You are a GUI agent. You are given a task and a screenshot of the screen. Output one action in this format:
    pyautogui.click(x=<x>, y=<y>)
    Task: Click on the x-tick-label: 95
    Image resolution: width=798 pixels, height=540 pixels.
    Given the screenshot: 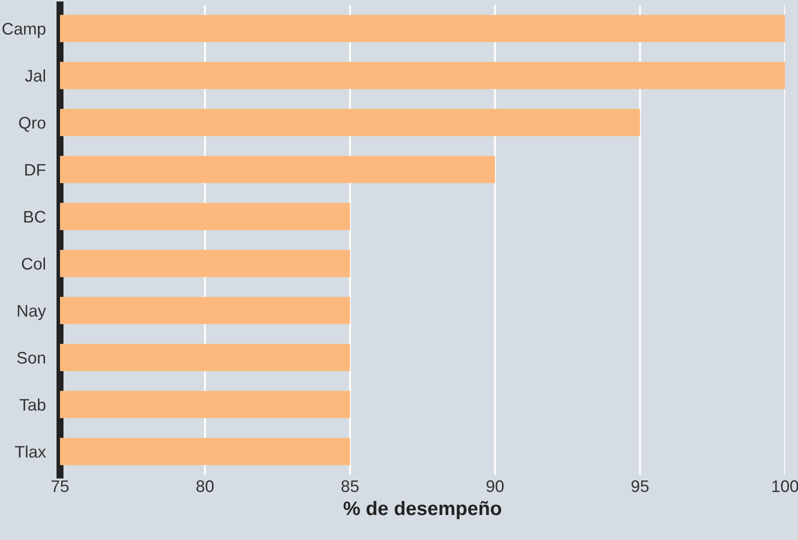 What is the action you would take?
    pyautogui.click(x=640, y=486)
    